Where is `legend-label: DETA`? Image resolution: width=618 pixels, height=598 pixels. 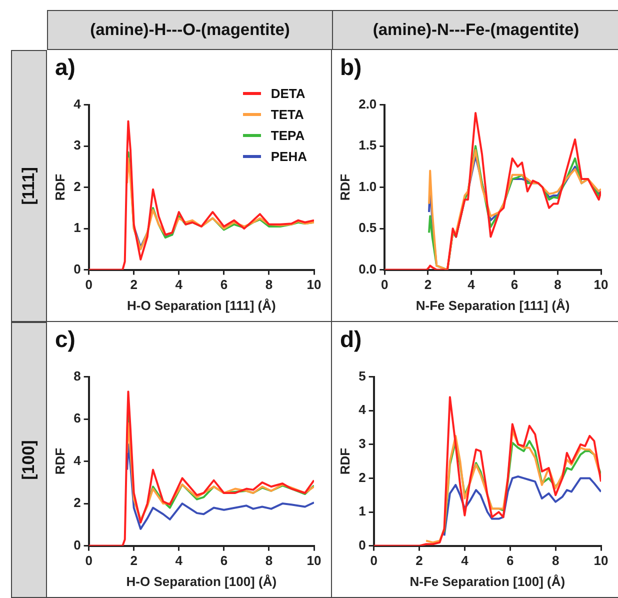 legend-label: DETA is located at coordinates (288, 93).